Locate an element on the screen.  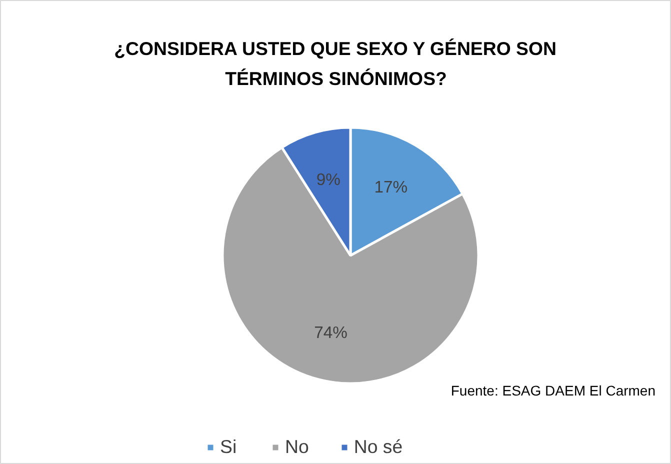
data-label: 9% is located at coordinates (328, 179).